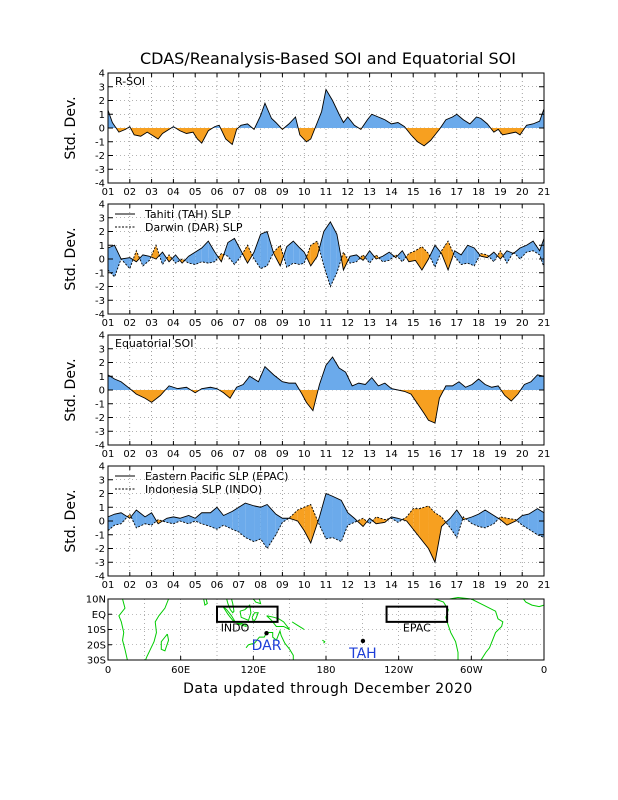 The width and height of the screenshot is (618, 800). Describe the element at coordinates (456, 323) in the screenshot. I see `x-tick-label: 17` at that location.